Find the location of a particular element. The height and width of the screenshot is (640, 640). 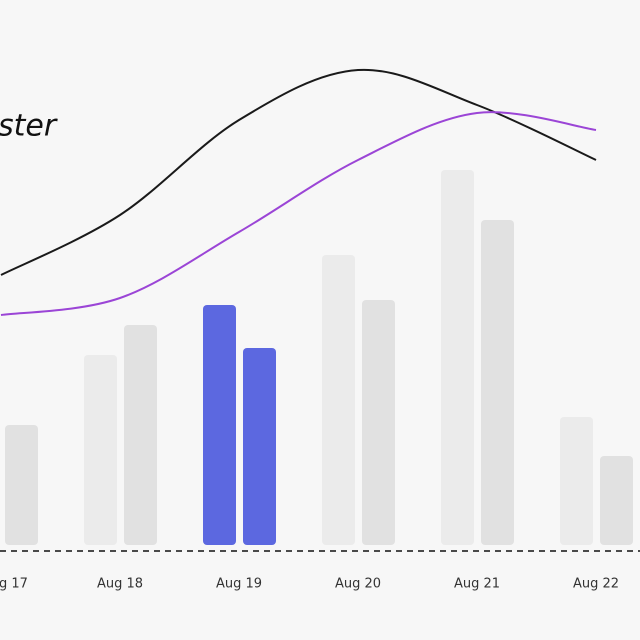

x-tick-label: Aug 22 is located at coordinates (596, 584).